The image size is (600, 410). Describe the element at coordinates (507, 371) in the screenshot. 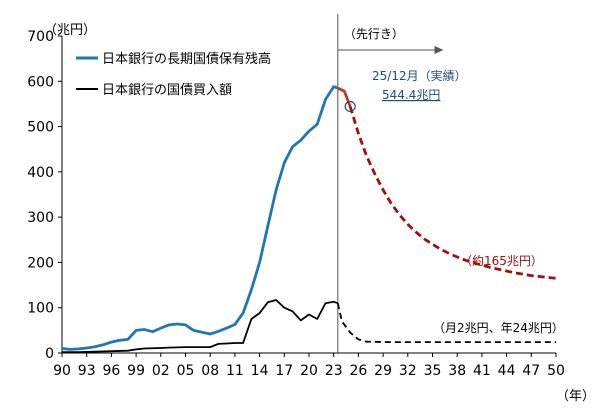

I see `x-tick-label: 44` at that location.